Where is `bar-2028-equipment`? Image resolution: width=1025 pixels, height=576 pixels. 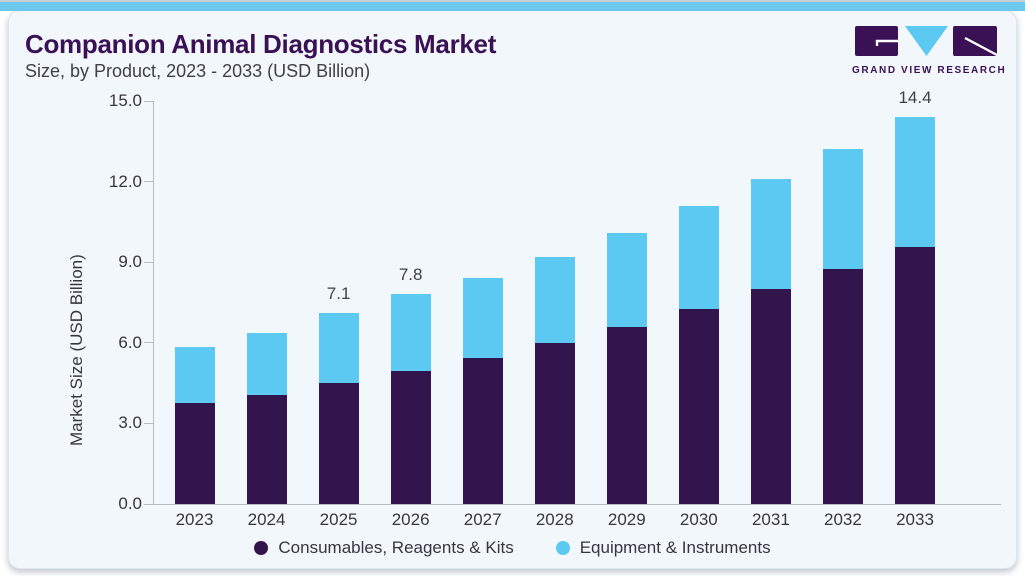 bar-2028-equipment is located at coordinates (554, 299).